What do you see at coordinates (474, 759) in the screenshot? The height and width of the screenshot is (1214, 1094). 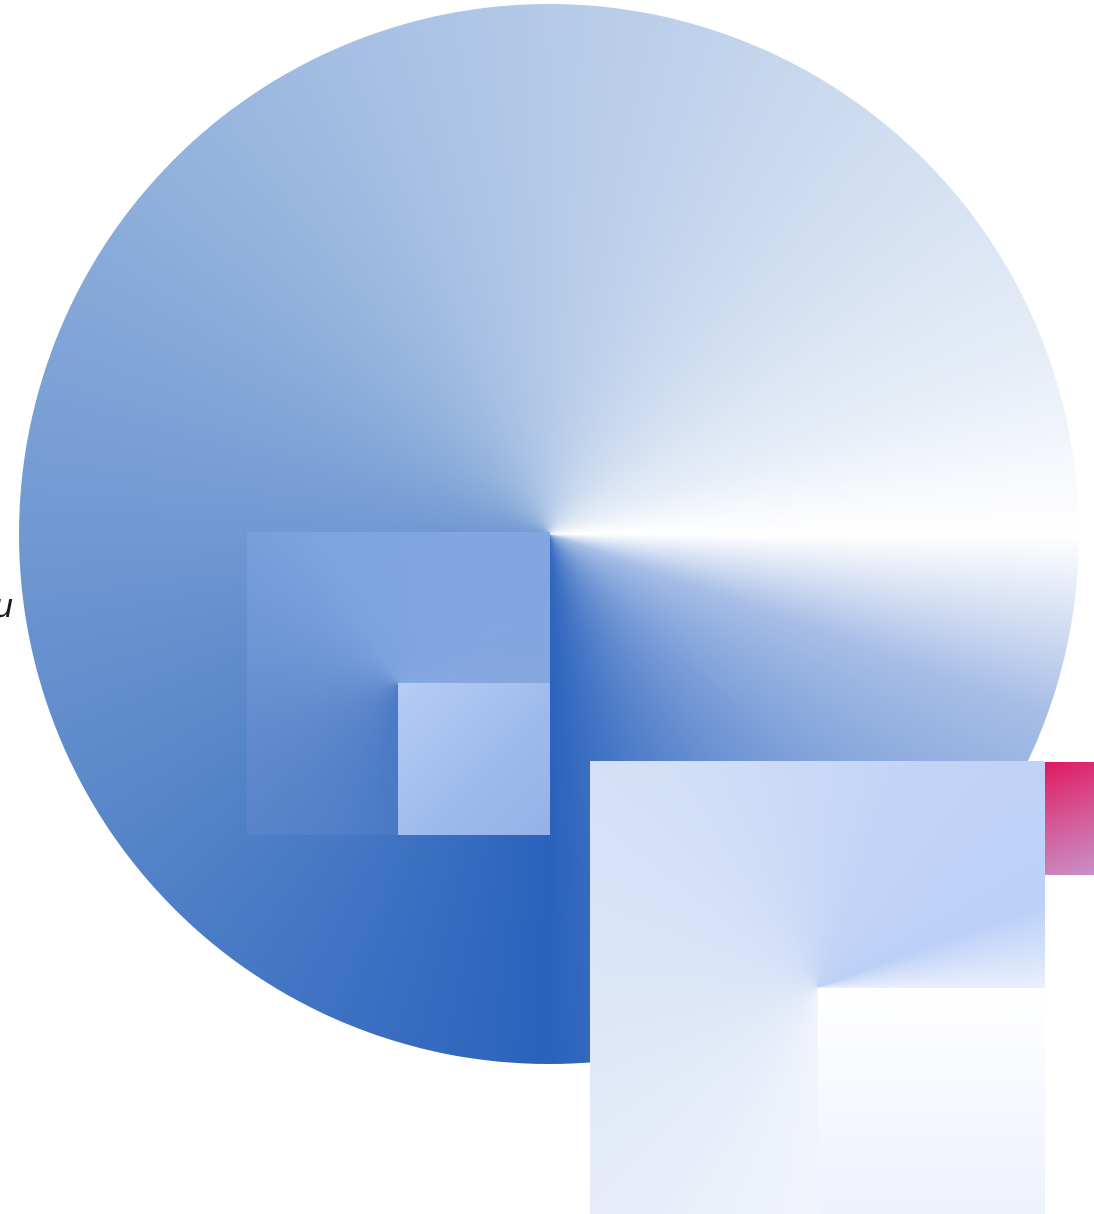 I see `gradient-square-mid-inner` at bounding box center [474, 759].